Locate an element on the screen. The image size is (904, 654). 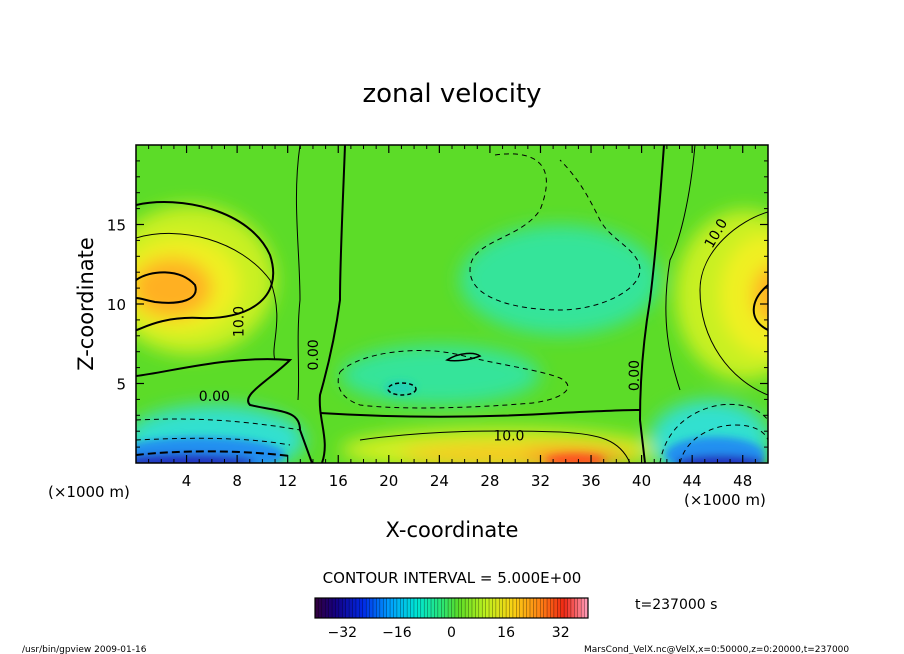
contour-neg-five-lower is located at coordinates (453, 379).